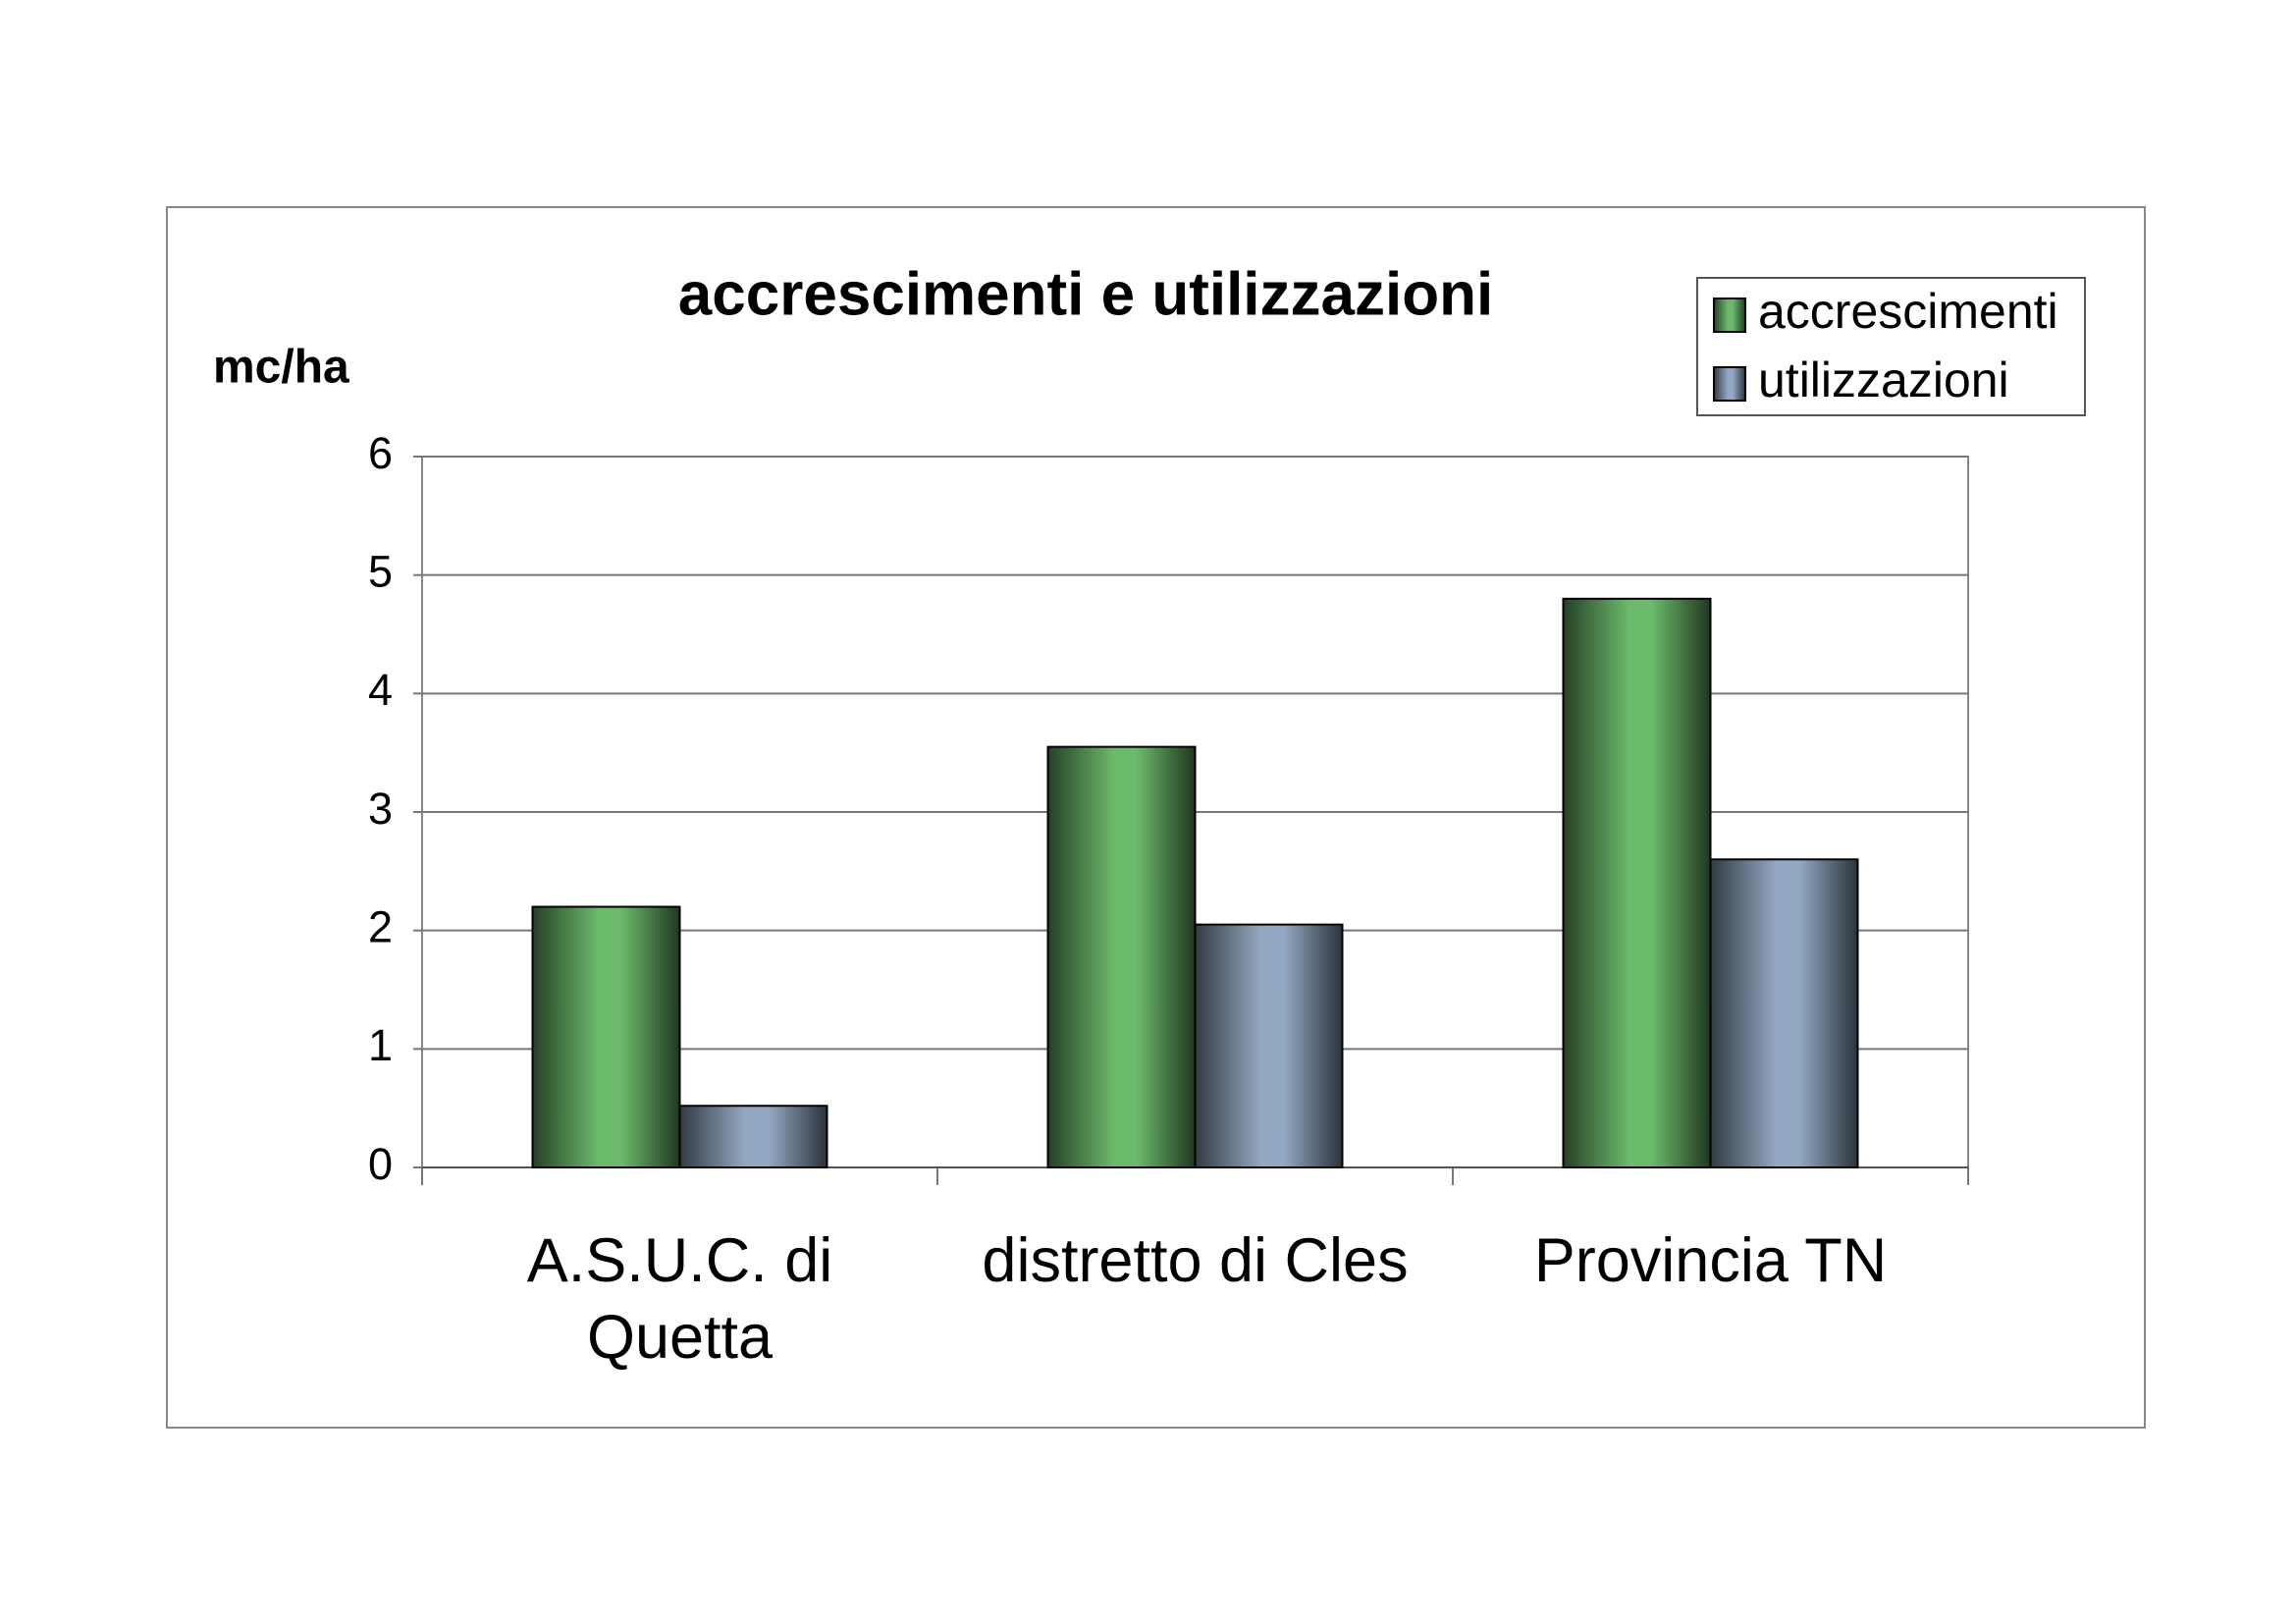 The height and width of the screenshot is (1624, 2296). I want to click on legend-label: accrescimenti, so click(1908, 311).